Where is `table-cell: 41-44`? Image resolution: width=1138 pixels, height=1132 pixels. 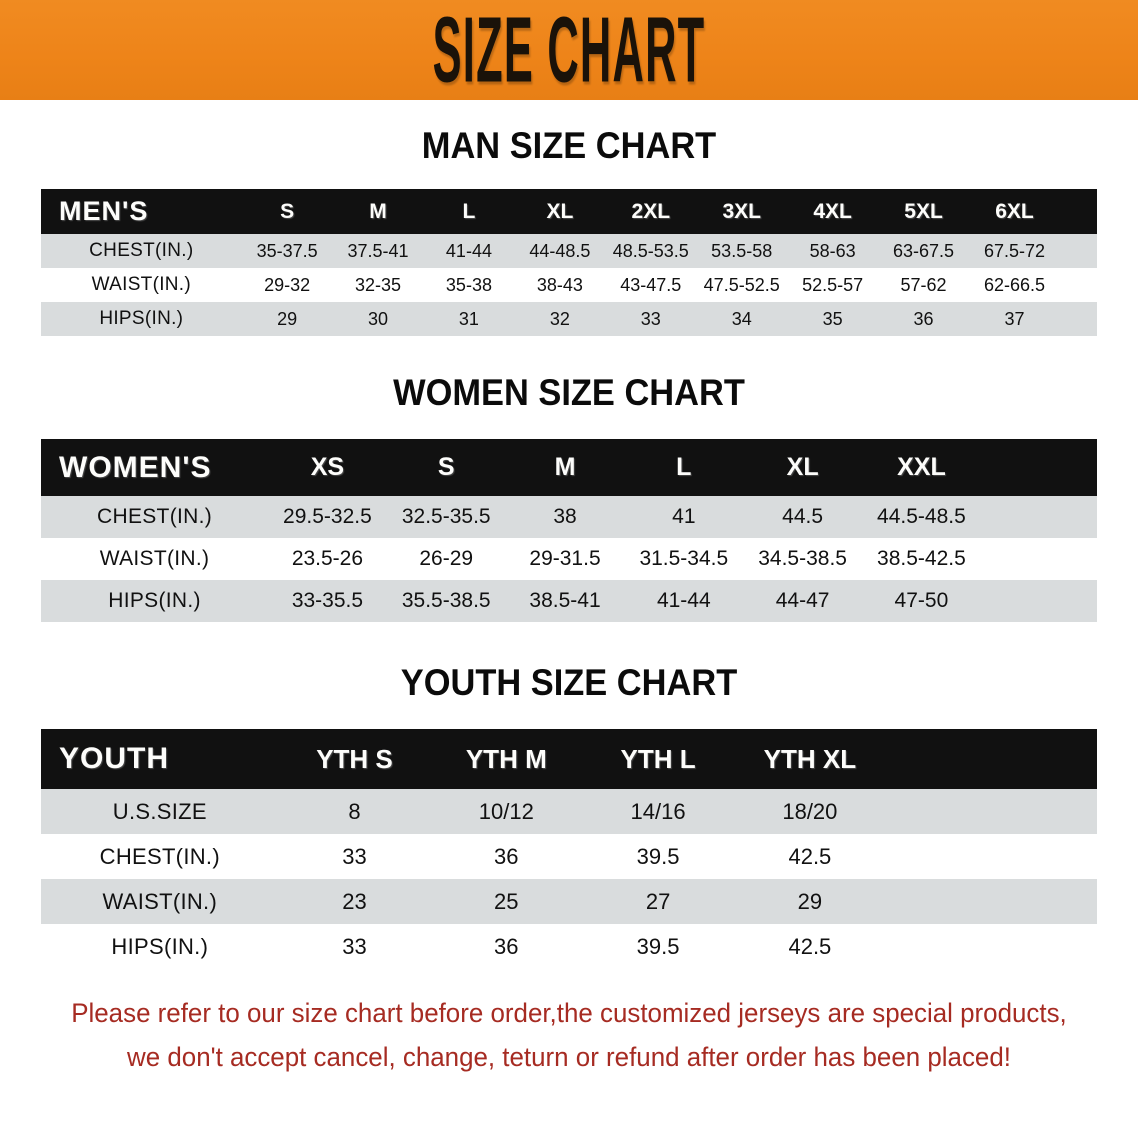 table-cell: 41-44 is located at coordinates (469, 251).